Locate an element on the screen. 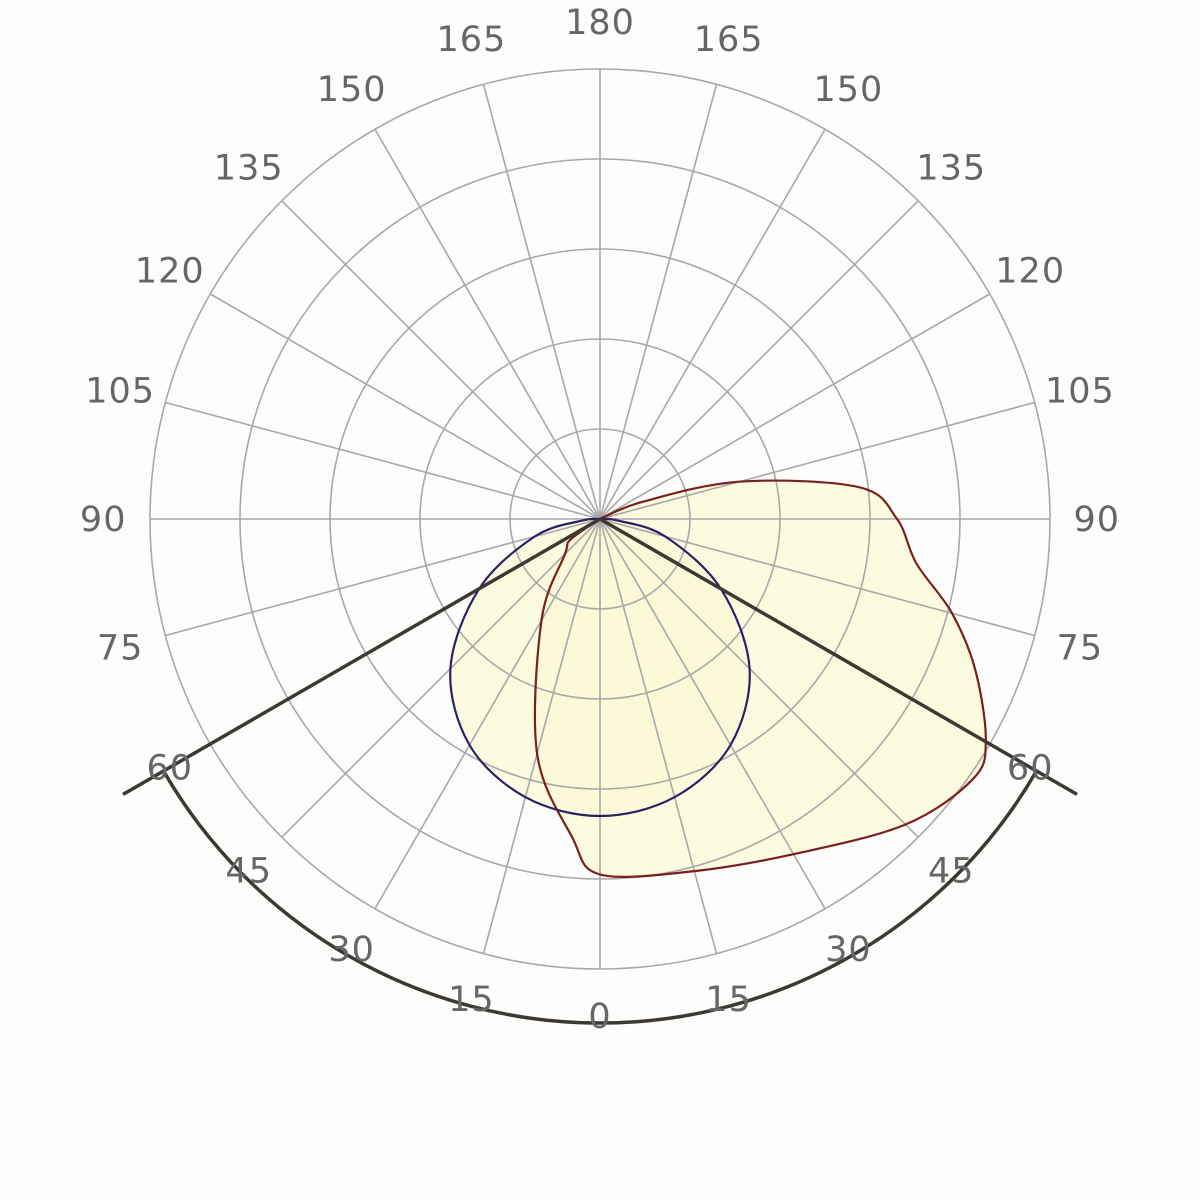  tick-label-right-165: 165 is located at coordinates (729, 40).